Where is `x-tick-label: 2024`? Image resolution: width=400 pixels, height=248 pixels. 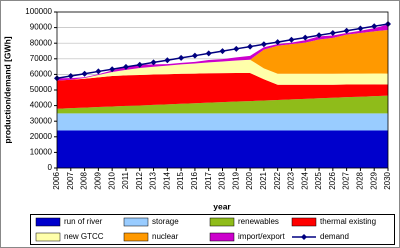
x-tick-label: 2024 is located at coordinates (304, 180).